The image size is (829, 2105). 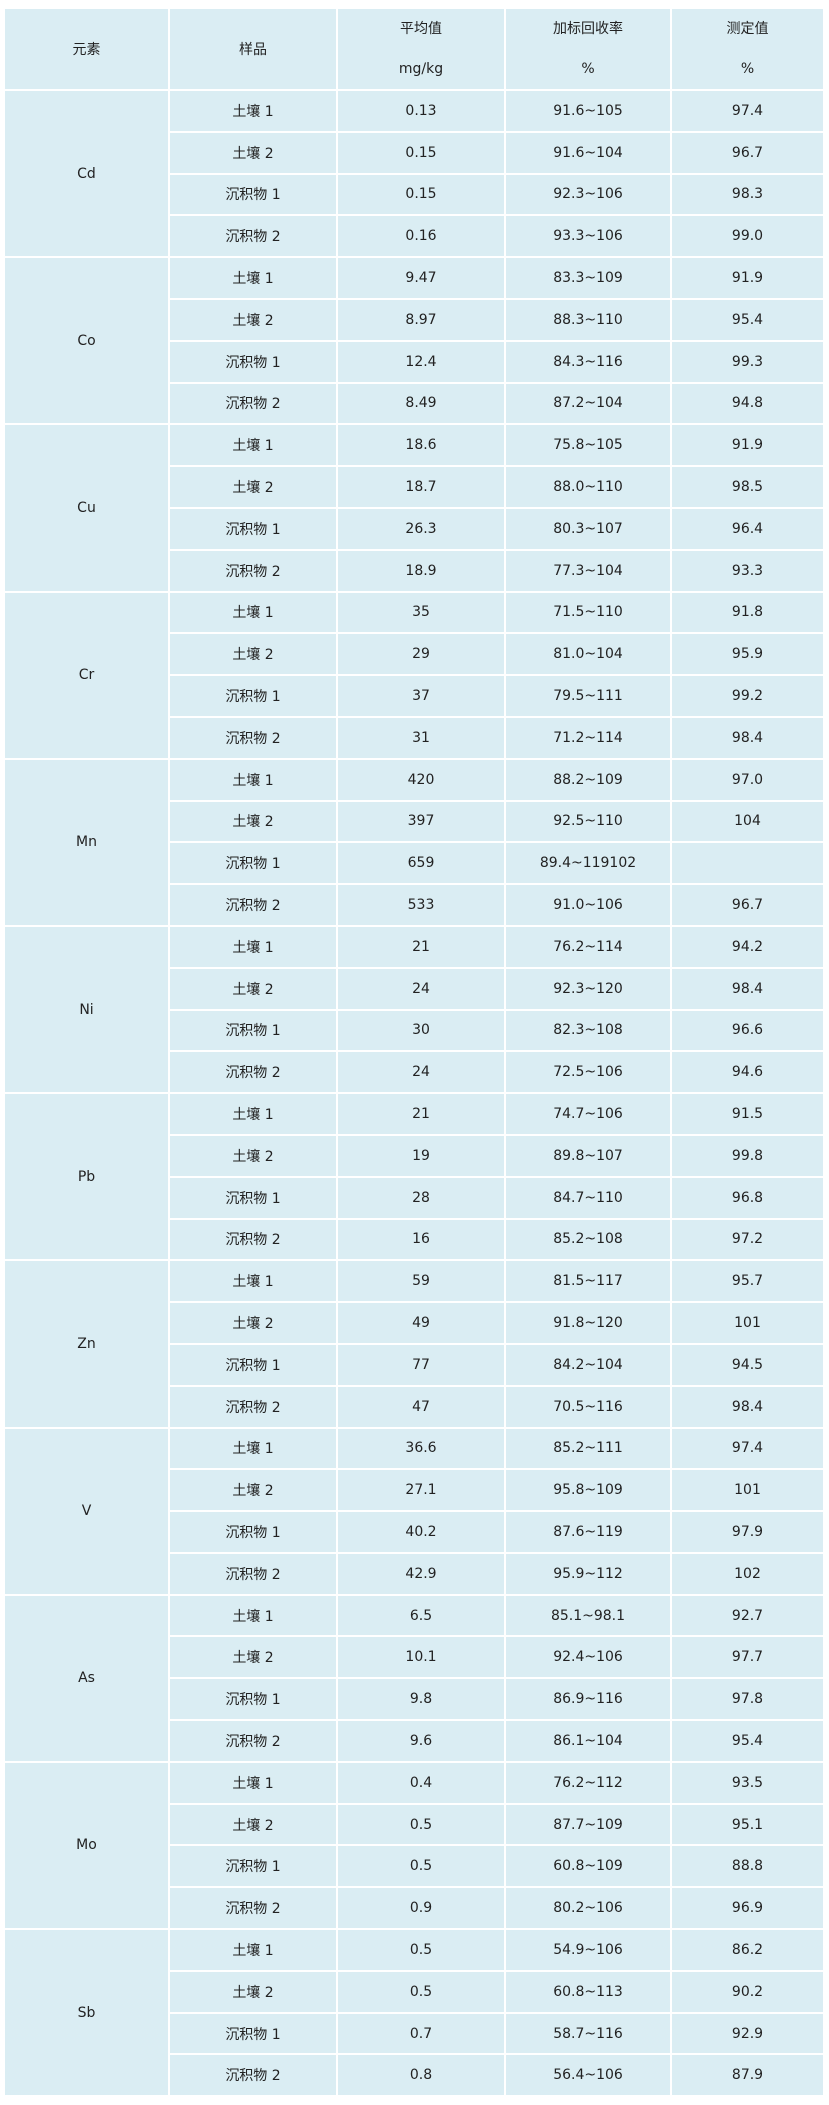 What do you see at coordinates (414, 403) in the screenshot?
I see `table-row: 沉积物 2 8.49 87.2~104 94.8` at bounding box center [414, 403].